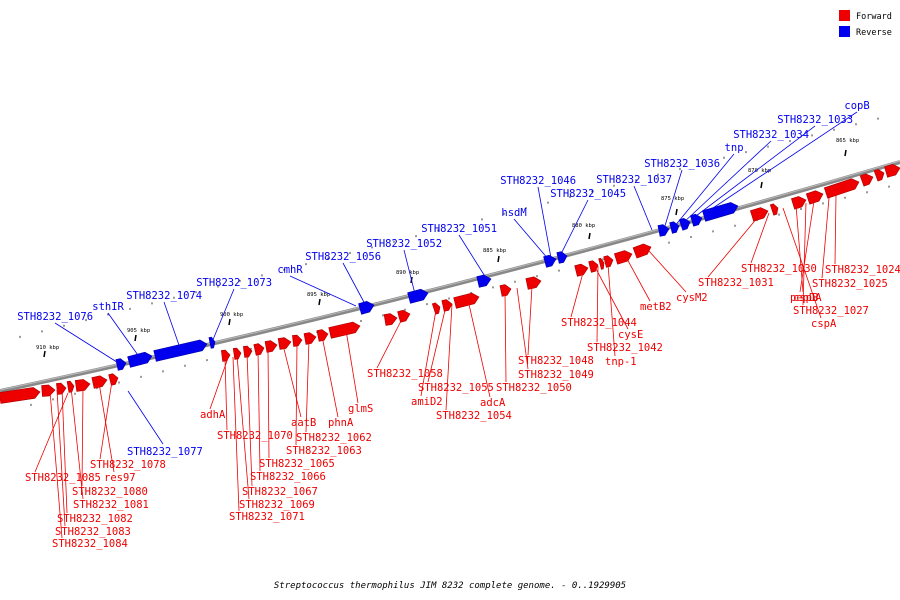 The image size is (900, 600). I want to click on forward-gene-label: STH8232_1071, so click(267, 517).